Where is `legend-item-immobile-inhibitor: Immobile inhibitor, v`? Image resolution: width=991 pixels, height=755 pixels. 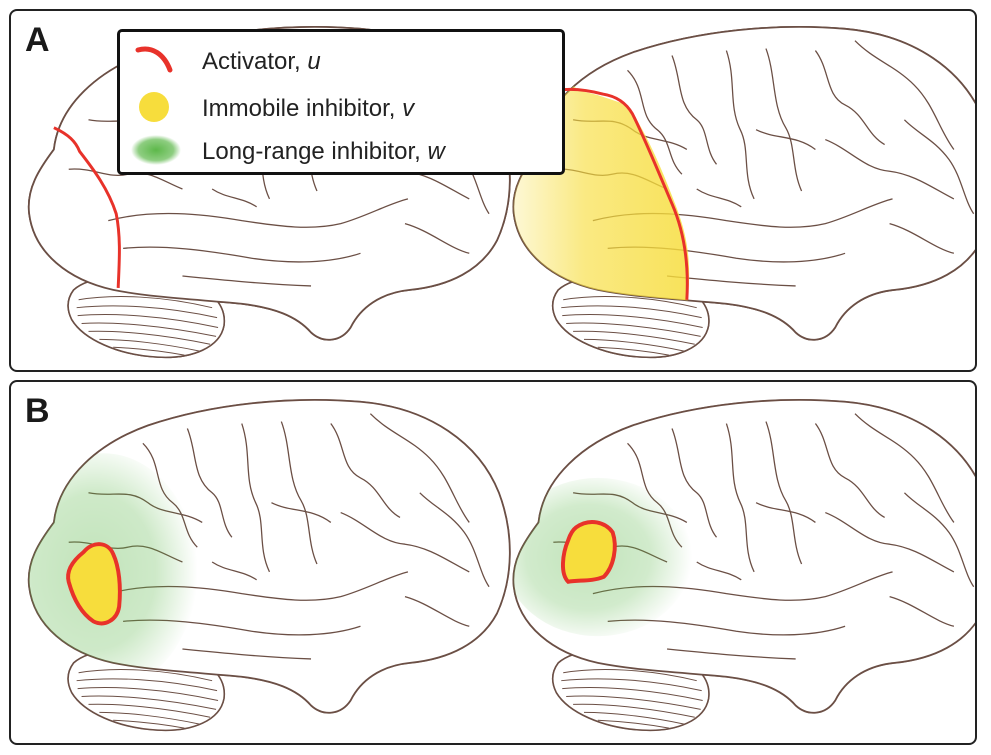
legend-item-immobile-inhibitor: Immobile inhibitor, v is located at coordinates (341, 107).